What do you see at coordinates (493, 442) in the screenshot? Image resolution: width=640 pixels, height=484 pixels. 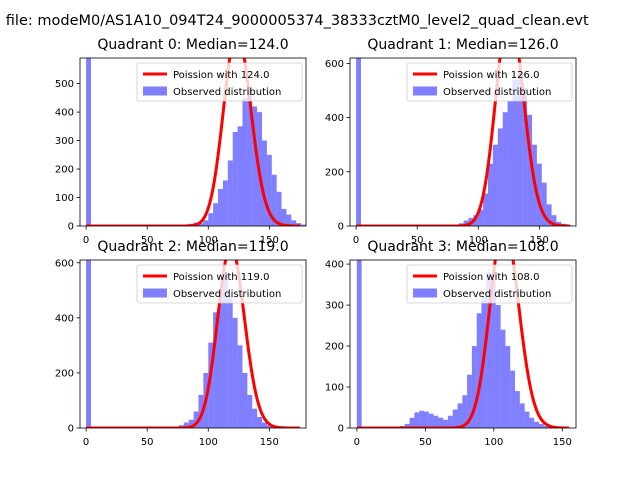 I see `q3-xtick-label: 100` at bounding box center [493, 442].